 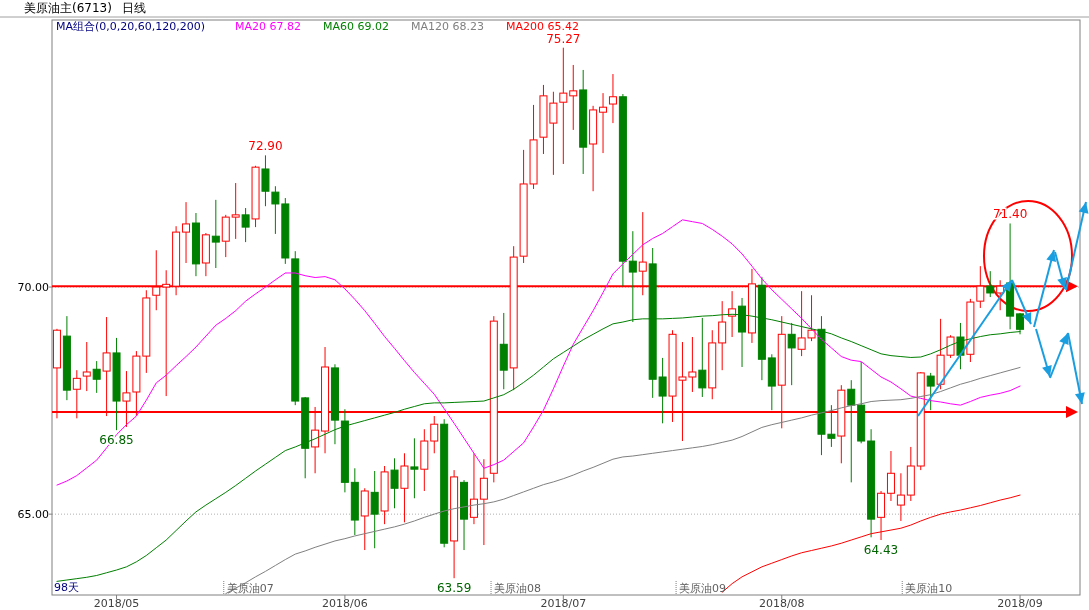 I want to click on x-tick-label: 2018/08, so click(x=781, y=603).